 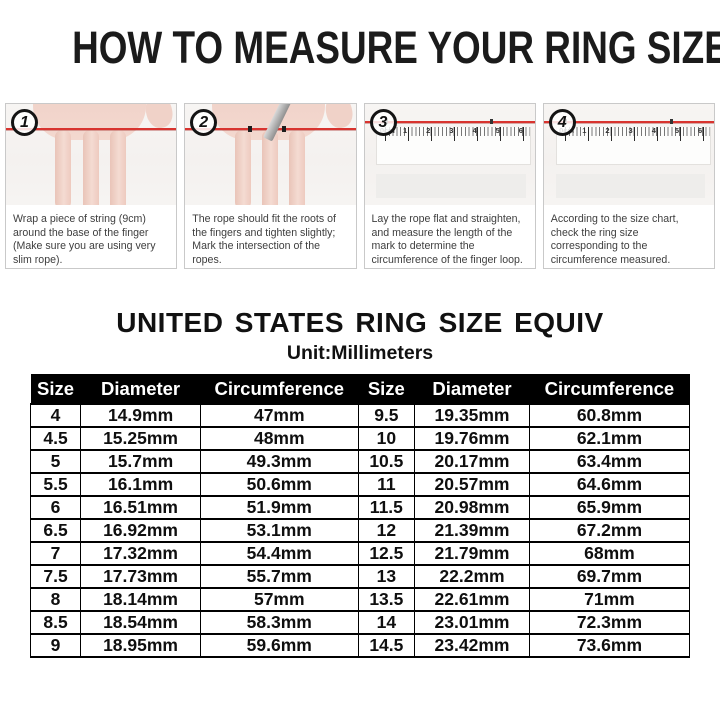 What do you see at coordinates (360, 353) in the screenshot?
I see `size-chart-unit-label: Unit:Millimeters` at bounding box center [360, 353].